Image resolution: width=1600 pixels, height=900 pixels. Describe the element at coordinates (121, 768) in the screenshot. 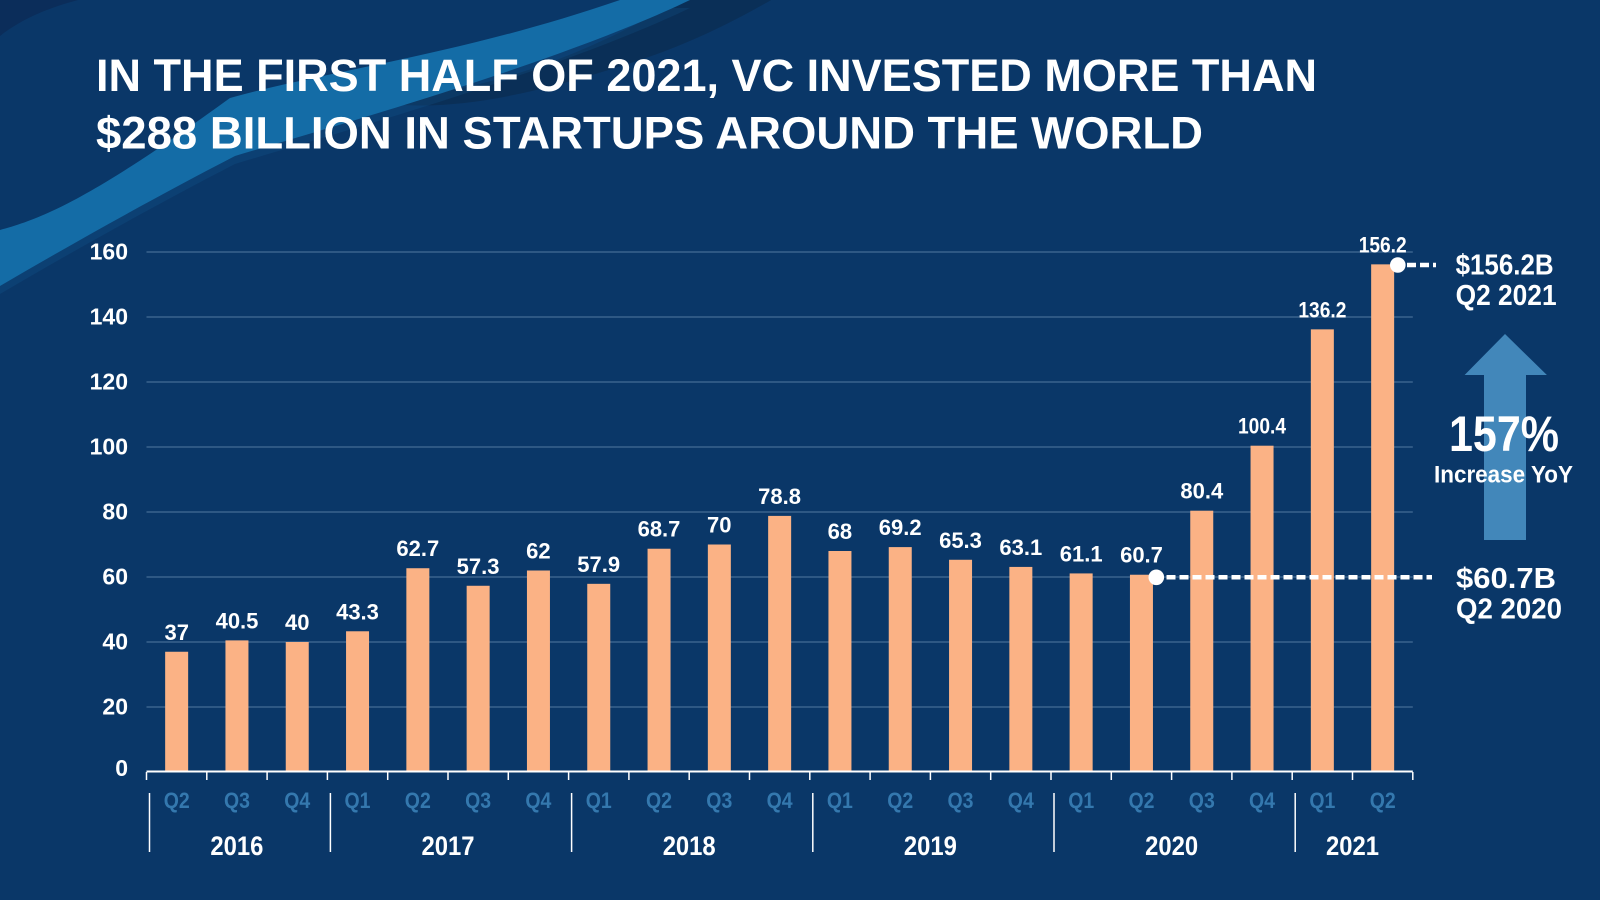

I see `svg-text: 0` at that location.